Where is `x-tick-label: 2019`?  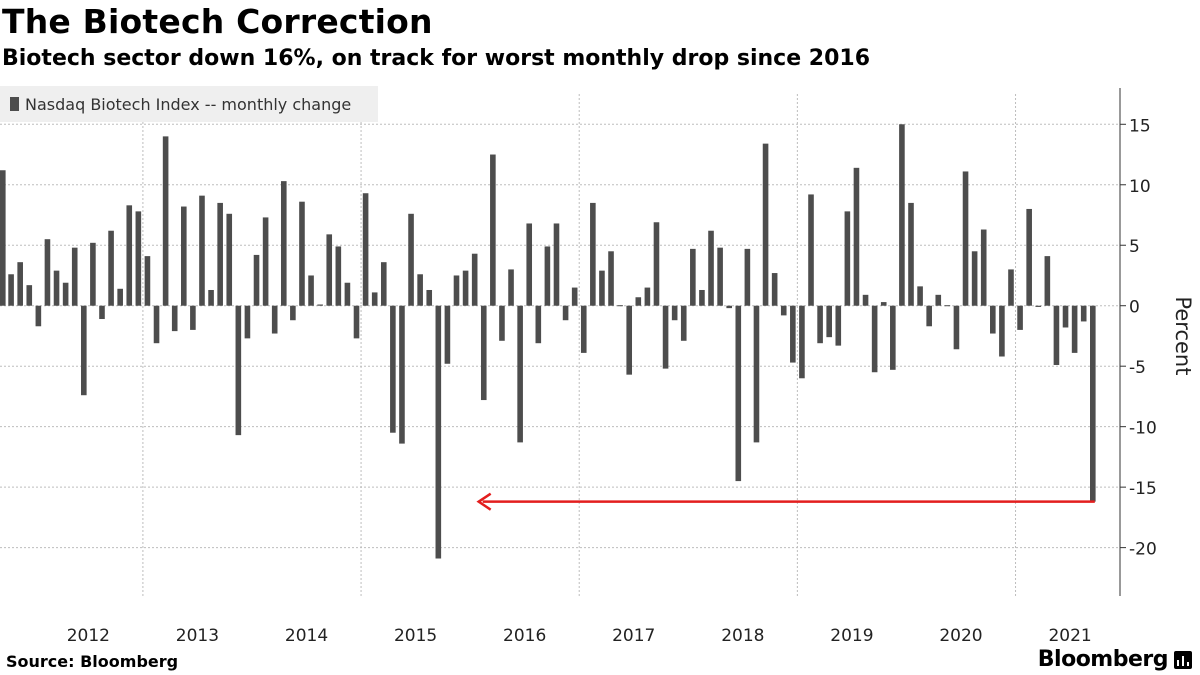 x-tick-label: 2019 is located at coordinates (851, 636).